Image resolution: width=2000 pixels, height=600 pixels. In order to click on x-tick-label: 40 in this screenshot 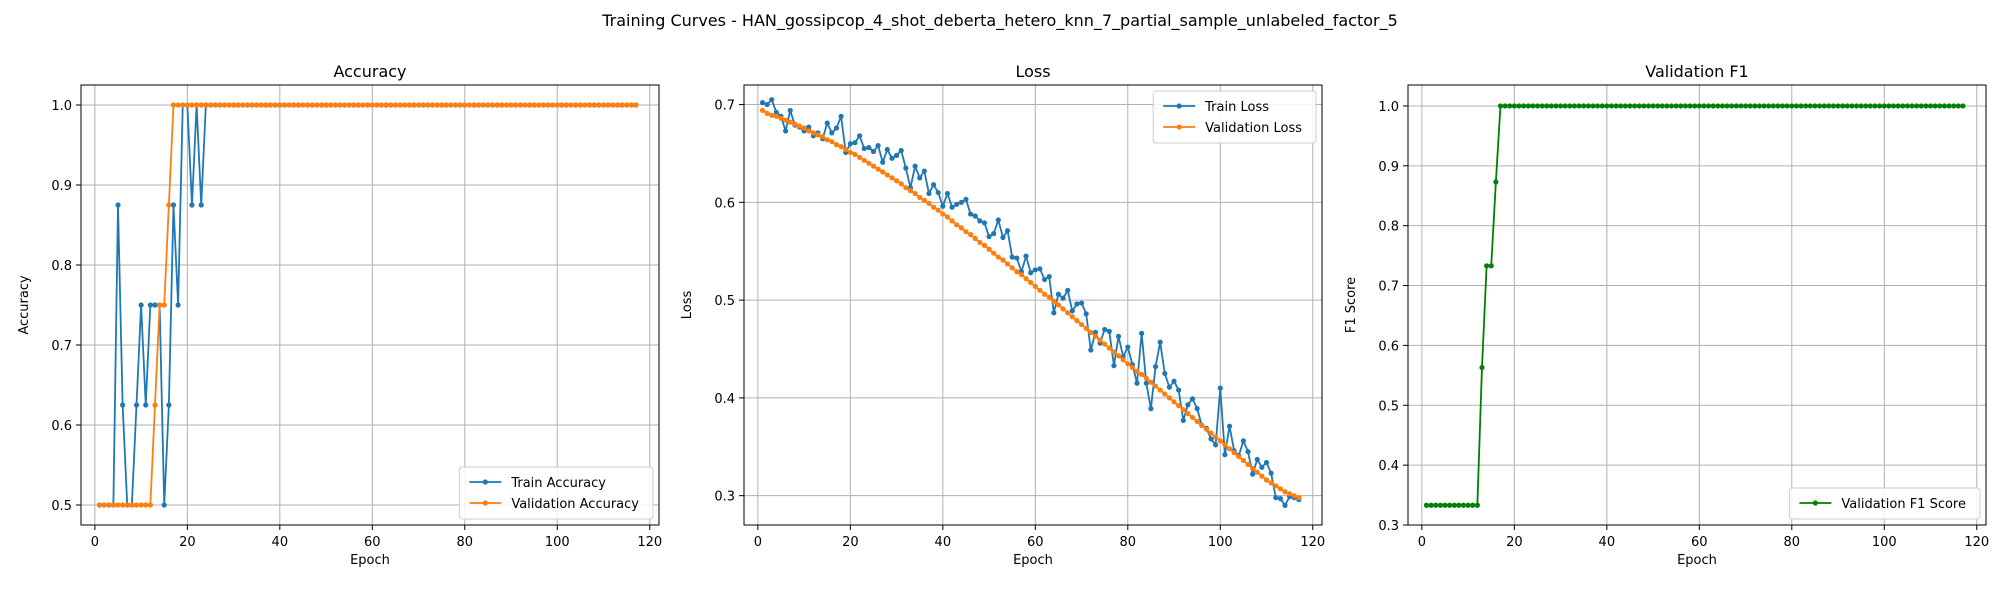, I will do `click(1607, 542)`.